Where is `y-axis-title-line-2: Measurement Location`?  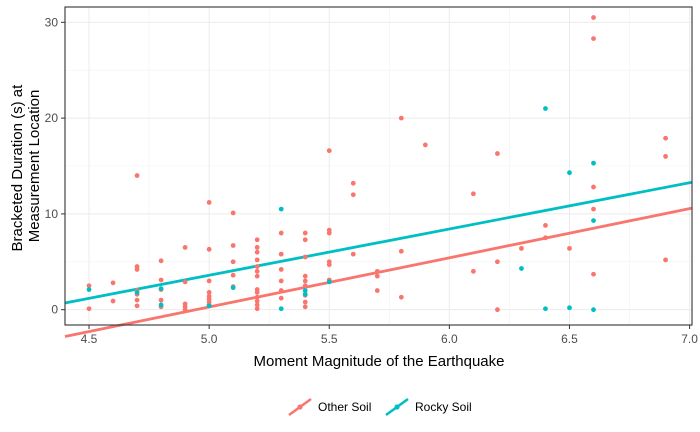
y-axis-title-line-2: Measurement Location is located at coordinates (34, 166).